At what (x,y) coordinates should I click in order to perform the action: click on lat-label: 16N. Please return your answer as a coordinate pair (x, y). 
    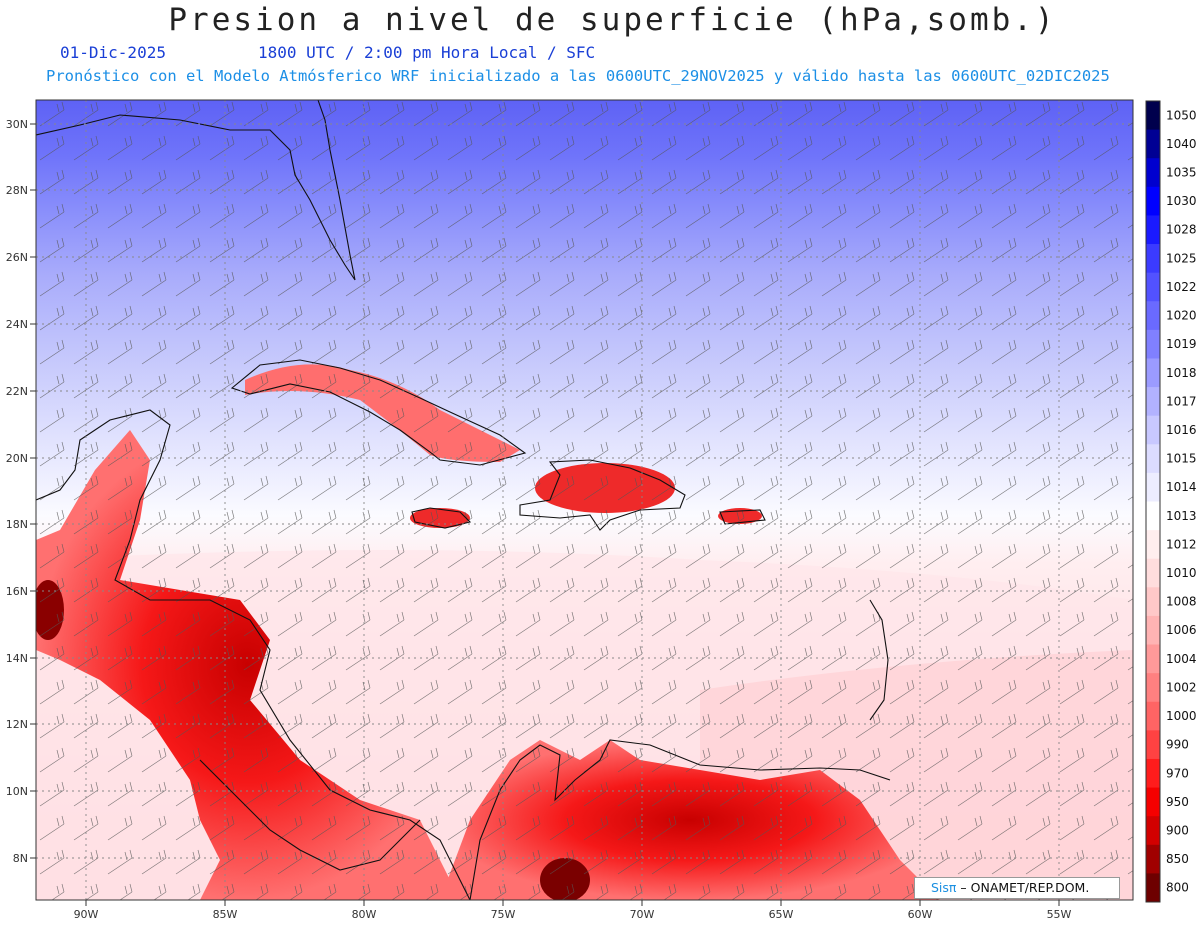
    Looking at the image, I should click on (17, 591).